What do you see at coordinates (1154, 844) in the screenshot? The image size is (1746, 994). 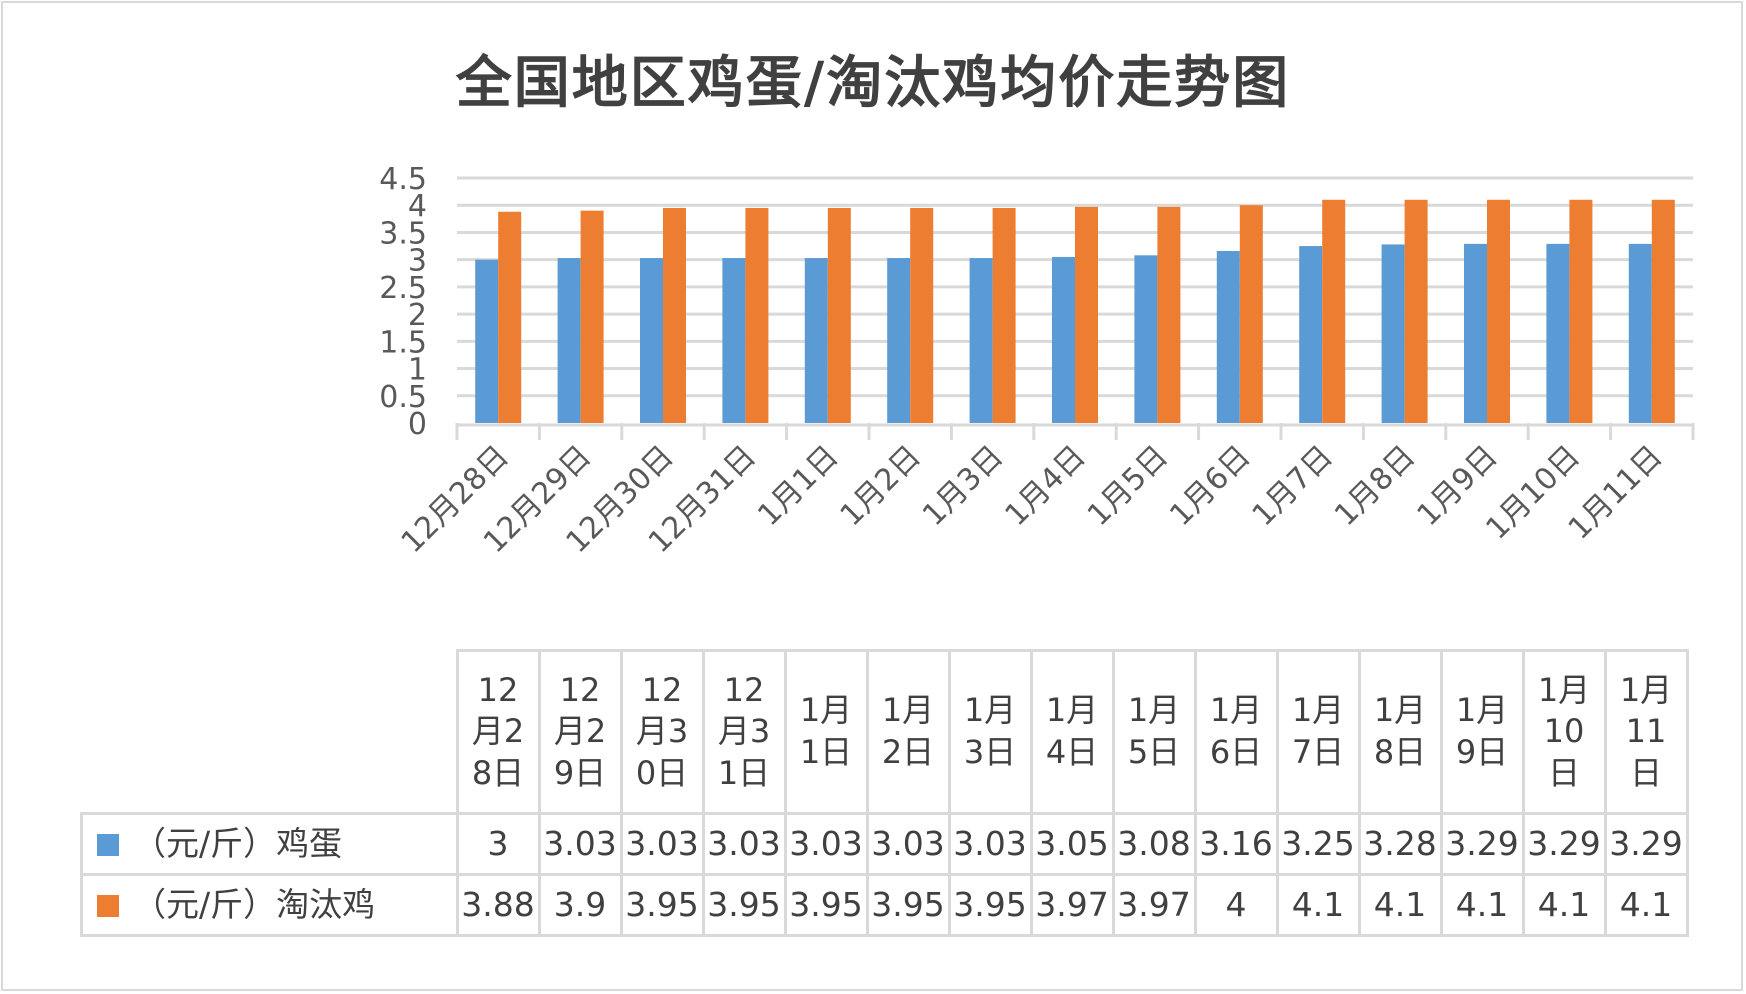 I see `table-value-cell: 3.08` at bounding box center [1154, 844].